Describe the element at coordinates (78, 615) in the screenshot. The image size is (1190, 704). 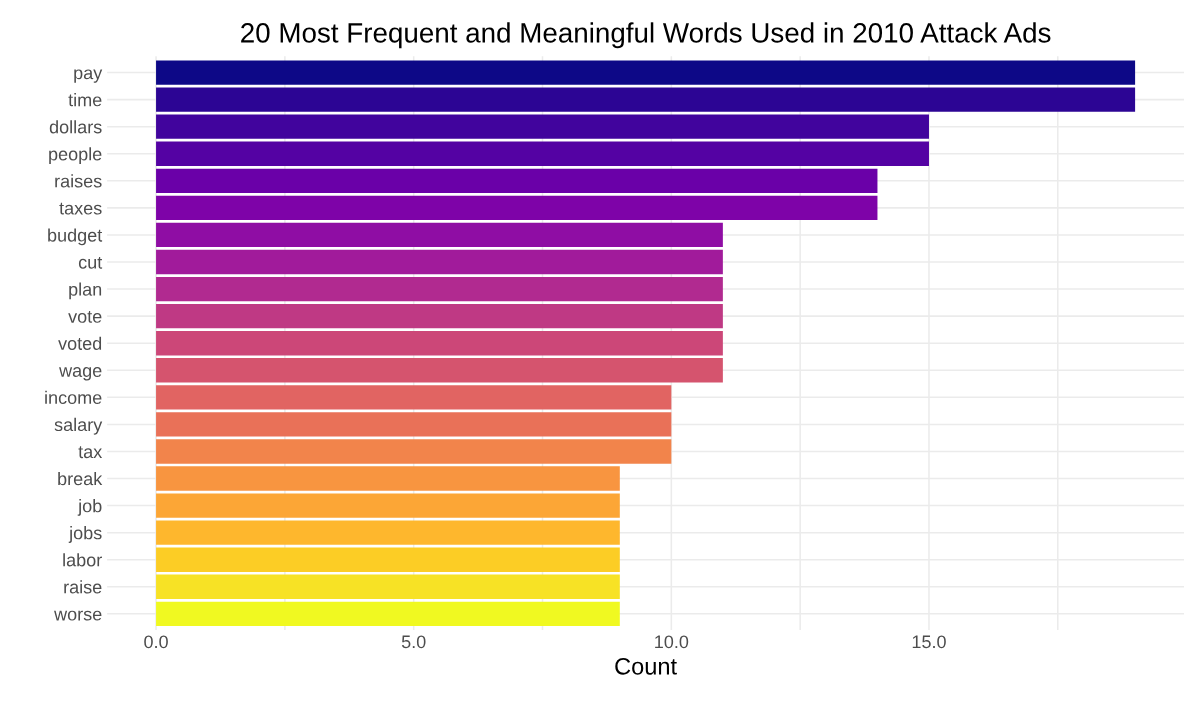
I see `y-tick-label: worse` at that location.